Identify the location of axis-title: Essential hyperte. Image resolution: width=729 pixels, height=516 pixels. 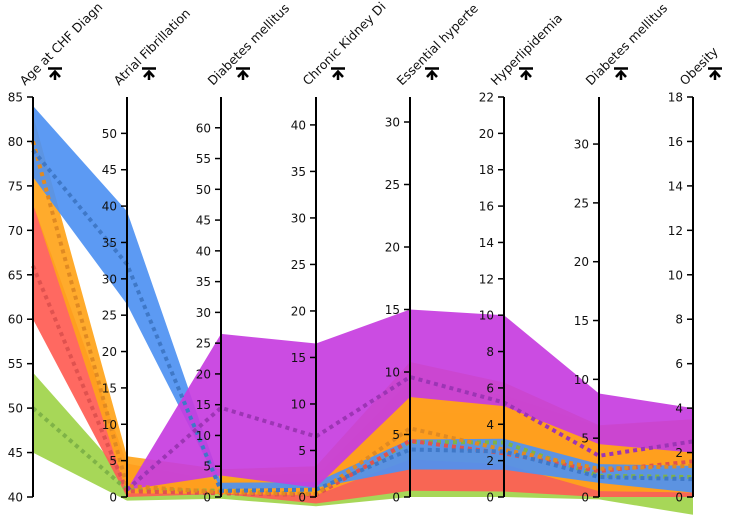
(438, 44).